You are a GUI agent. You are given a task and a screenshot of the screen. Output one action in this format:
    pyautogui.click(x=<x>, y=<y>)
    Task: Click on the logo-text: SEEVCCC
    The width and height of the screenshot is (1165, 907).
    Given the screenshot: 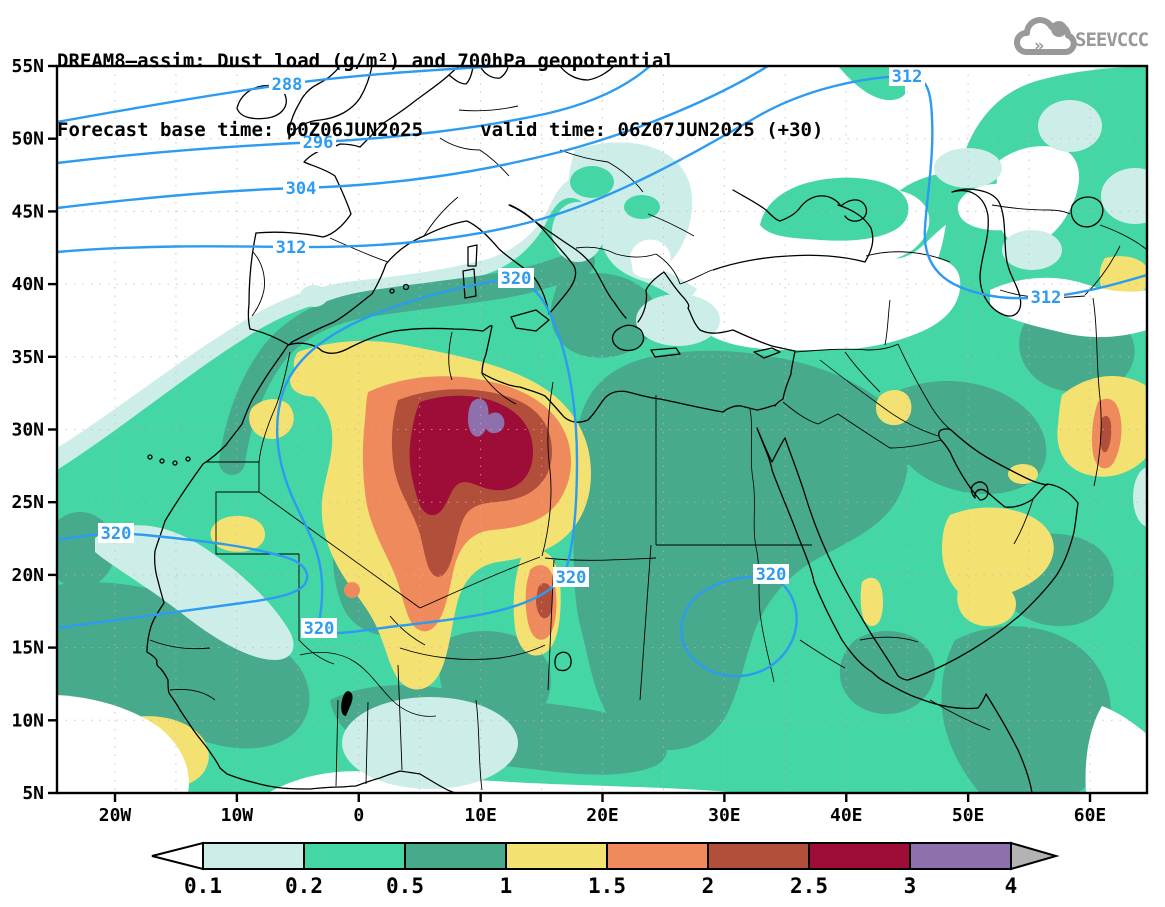 What is the action you would take?
    pyautogui.click(x=1112, y=40)
    